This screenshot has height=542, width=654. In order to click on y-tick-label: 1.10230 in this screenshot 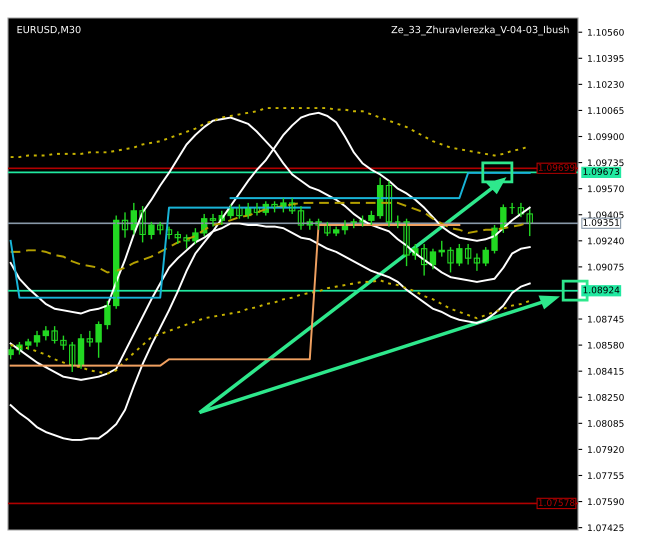, I will do `click(606, 84)`.